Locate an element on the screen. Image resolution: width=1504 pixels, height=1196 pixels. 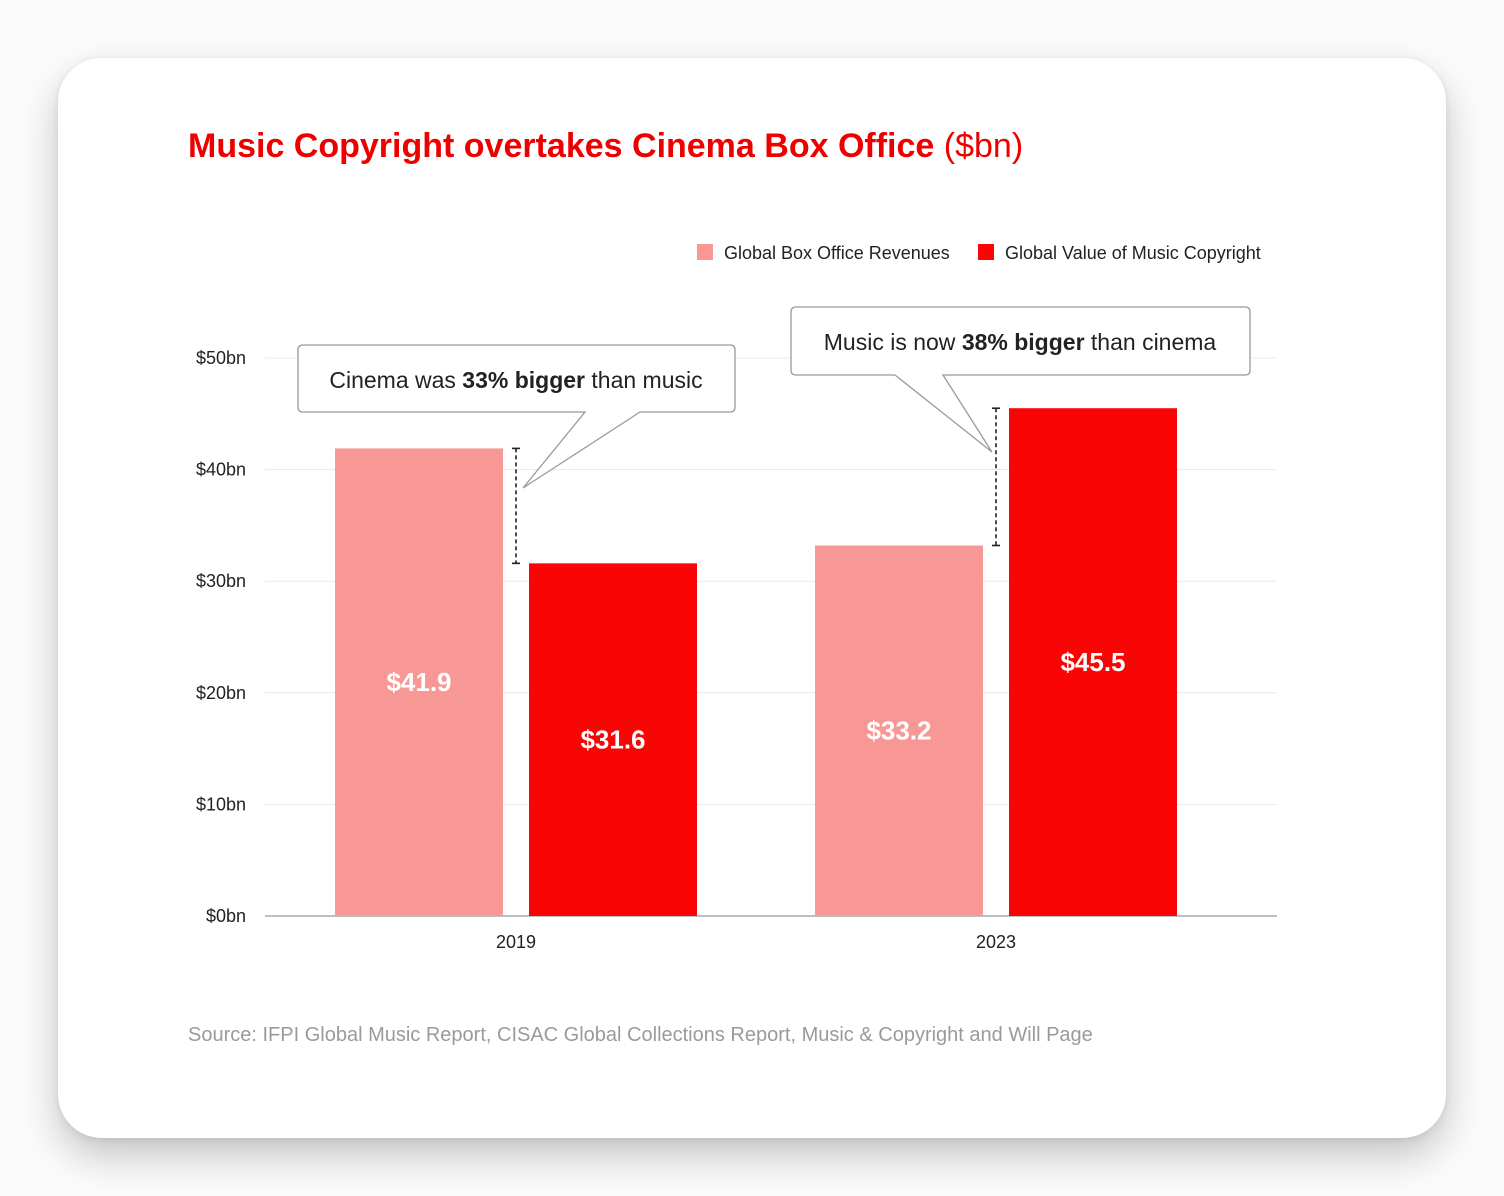
bar-music-copyright-2019 is located at coordinates (613, 739).